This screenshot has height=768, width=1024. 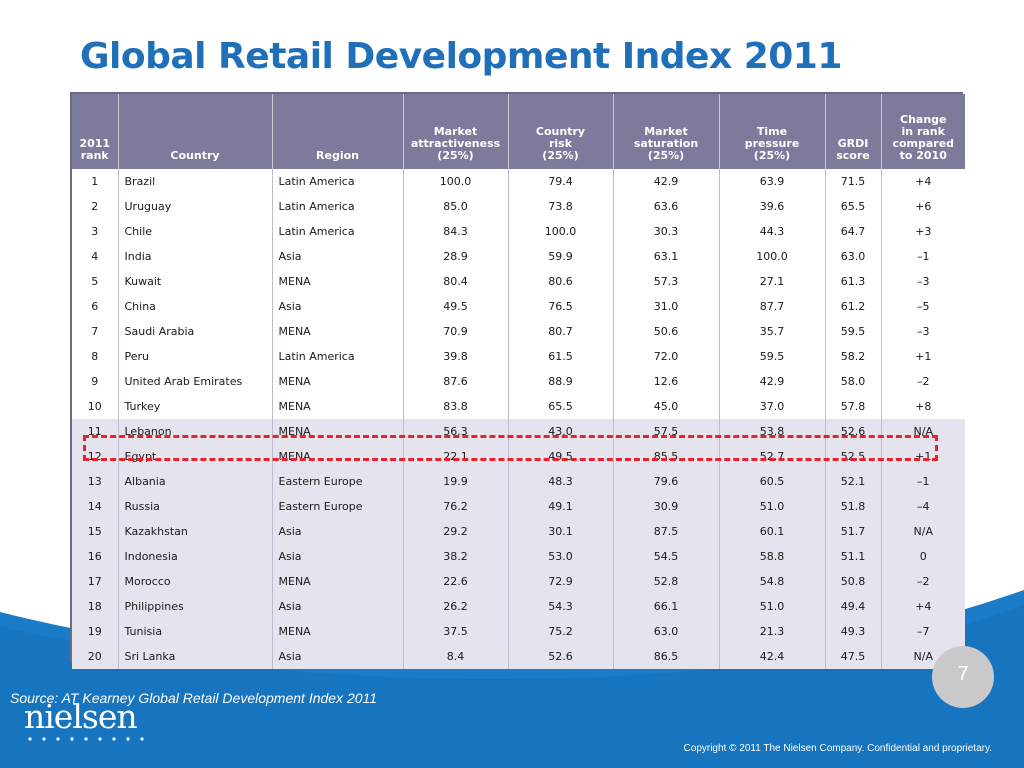 What do you see at coordinates (86, 739) in the screenshot?
I see `logo-dots` at bounding box center [86, 739].